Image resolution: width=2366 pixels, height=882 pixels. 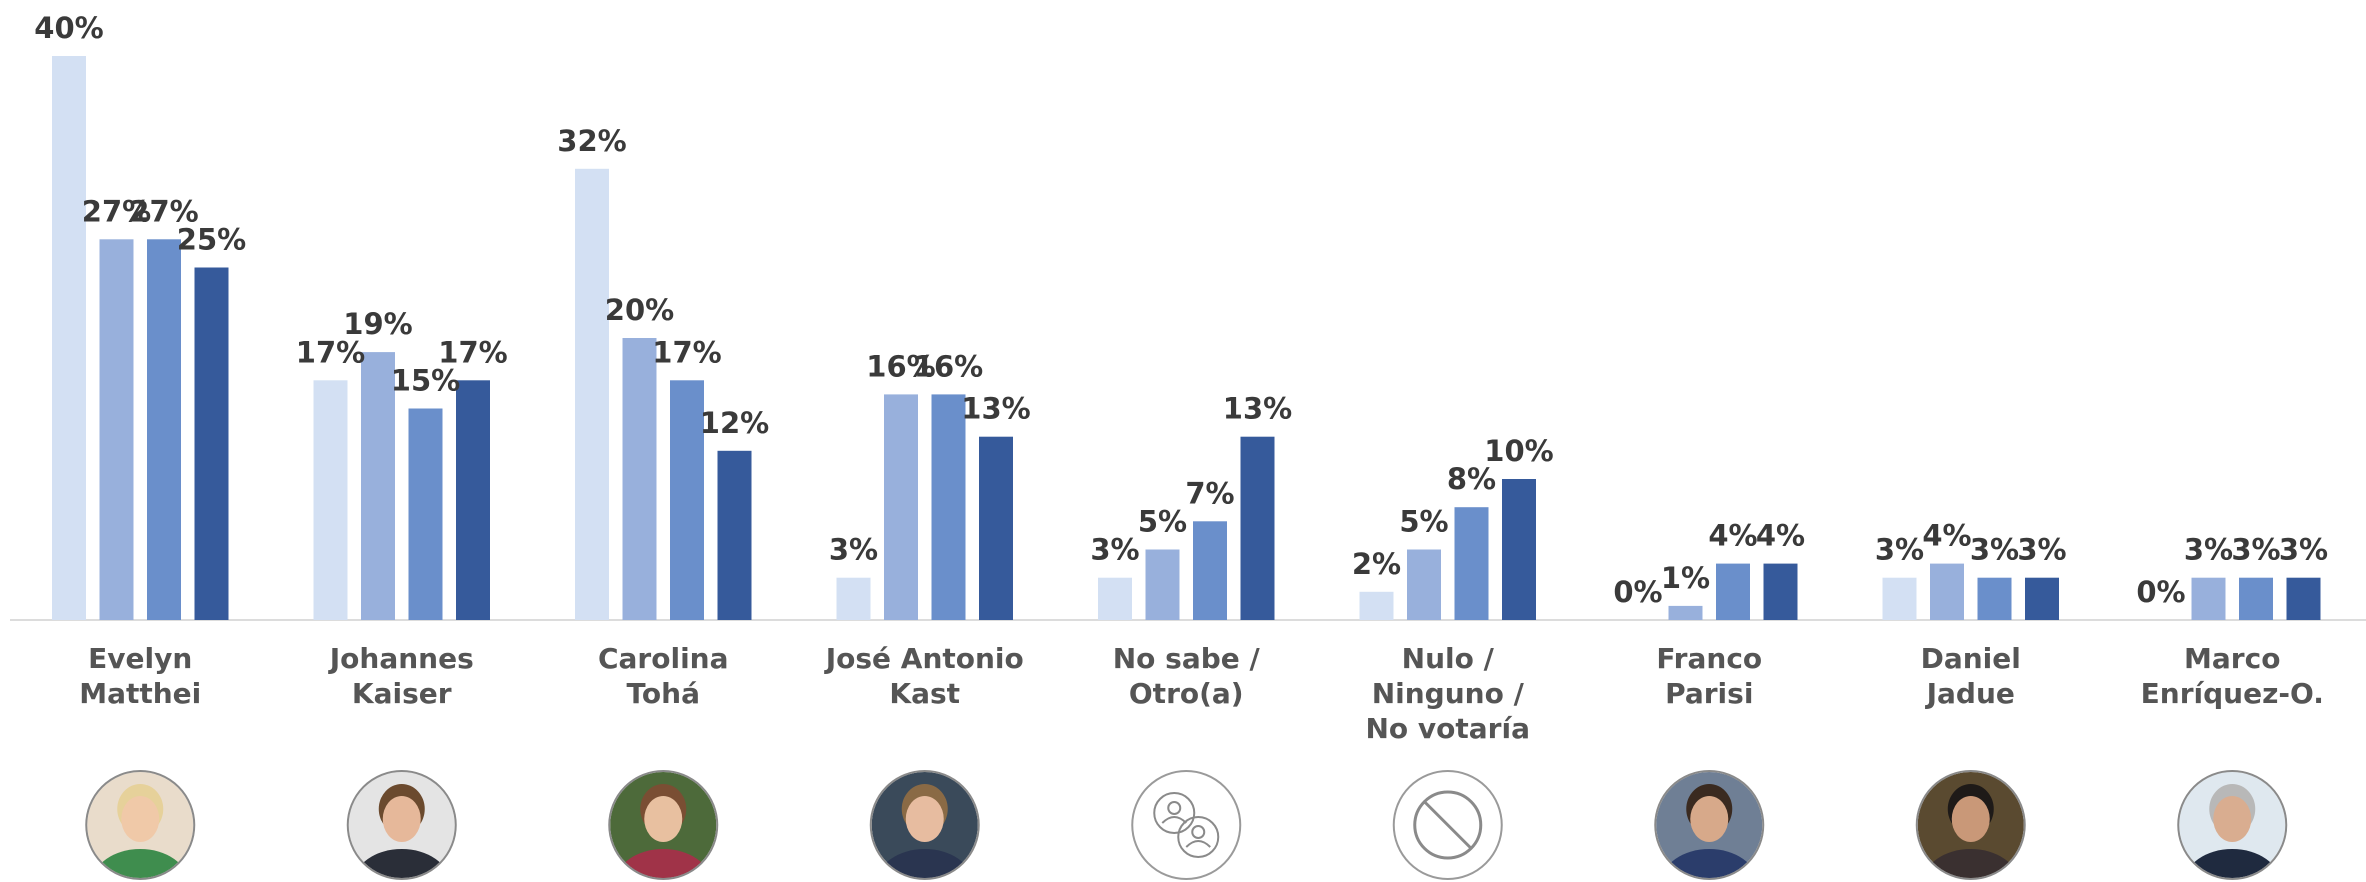 What do you see at coordinates (1709, 693) in the screenshot?
I see `category-label-line: Parisi` at bounding box center [1709, 693].